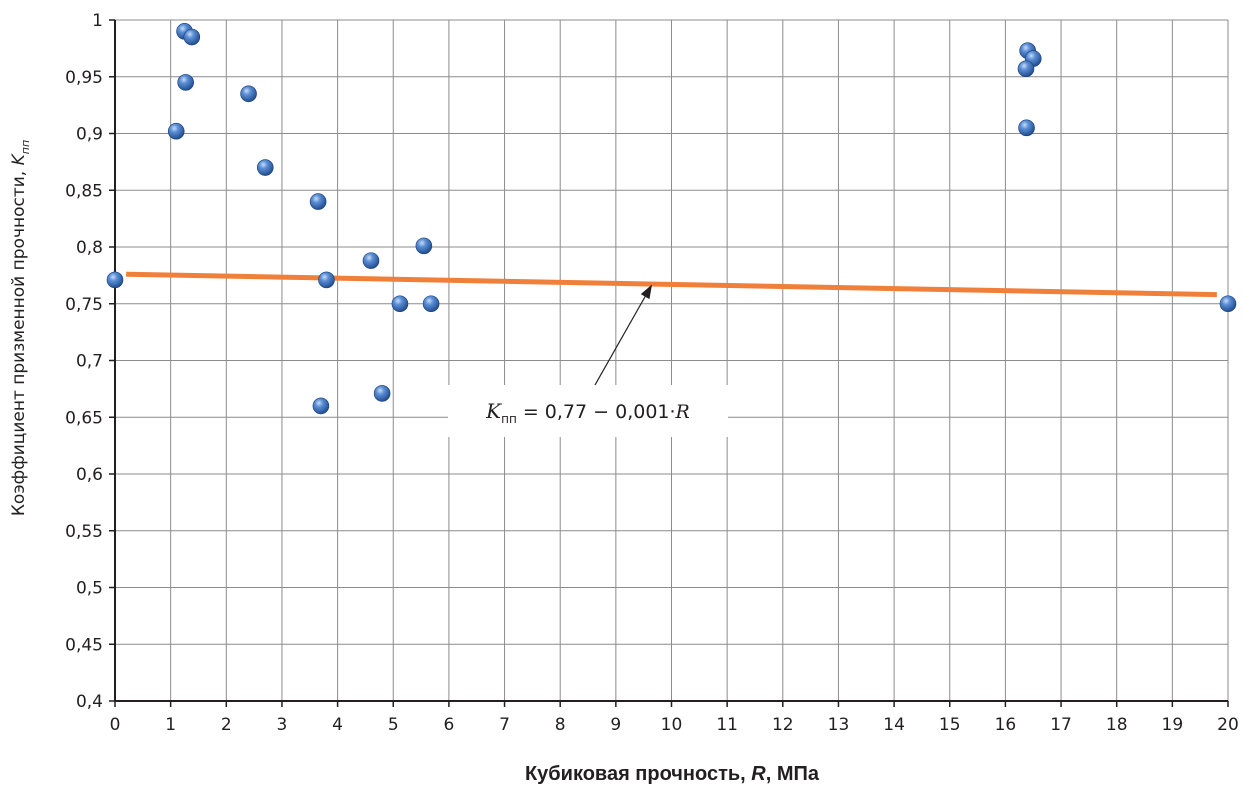 This screenshot has height=790, width=1243. I want to click on trend-equation: Kпп = 0,77 − 0,001·R, so click(587, 412).